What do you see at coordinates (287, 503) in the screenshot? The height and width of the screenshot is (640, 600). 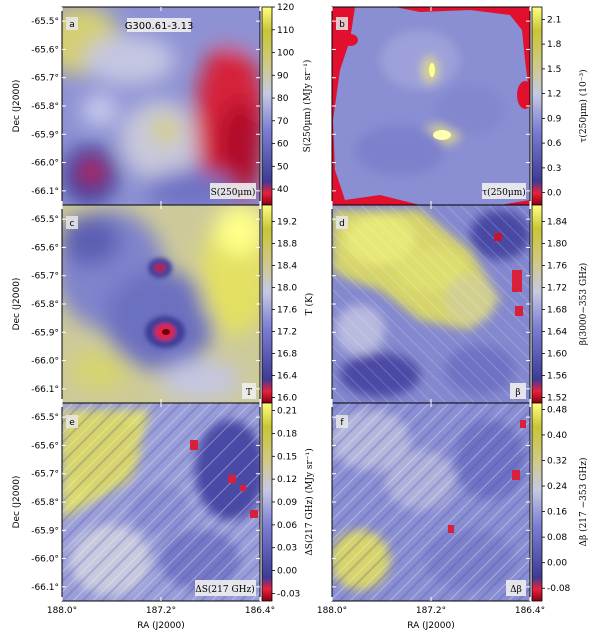 I see `cb-tick-label-e-4: 0.09` at bounding box center [287, 503].